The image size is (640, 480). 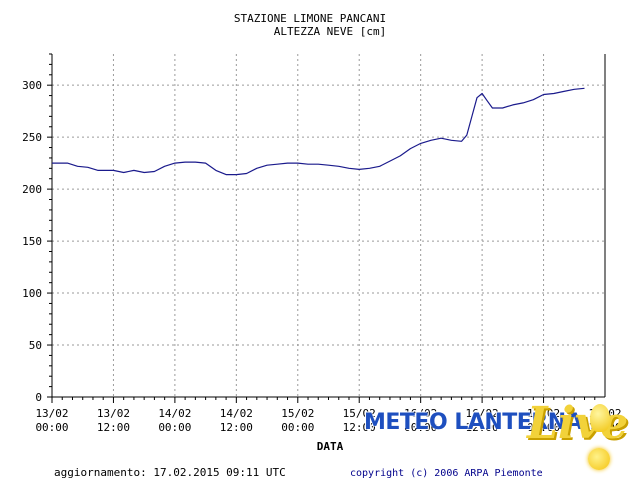 What do you see at coordinates (330, 446) in the screenshot?
I see `x-axis-label: DATA` at bounding box center [330, 446].